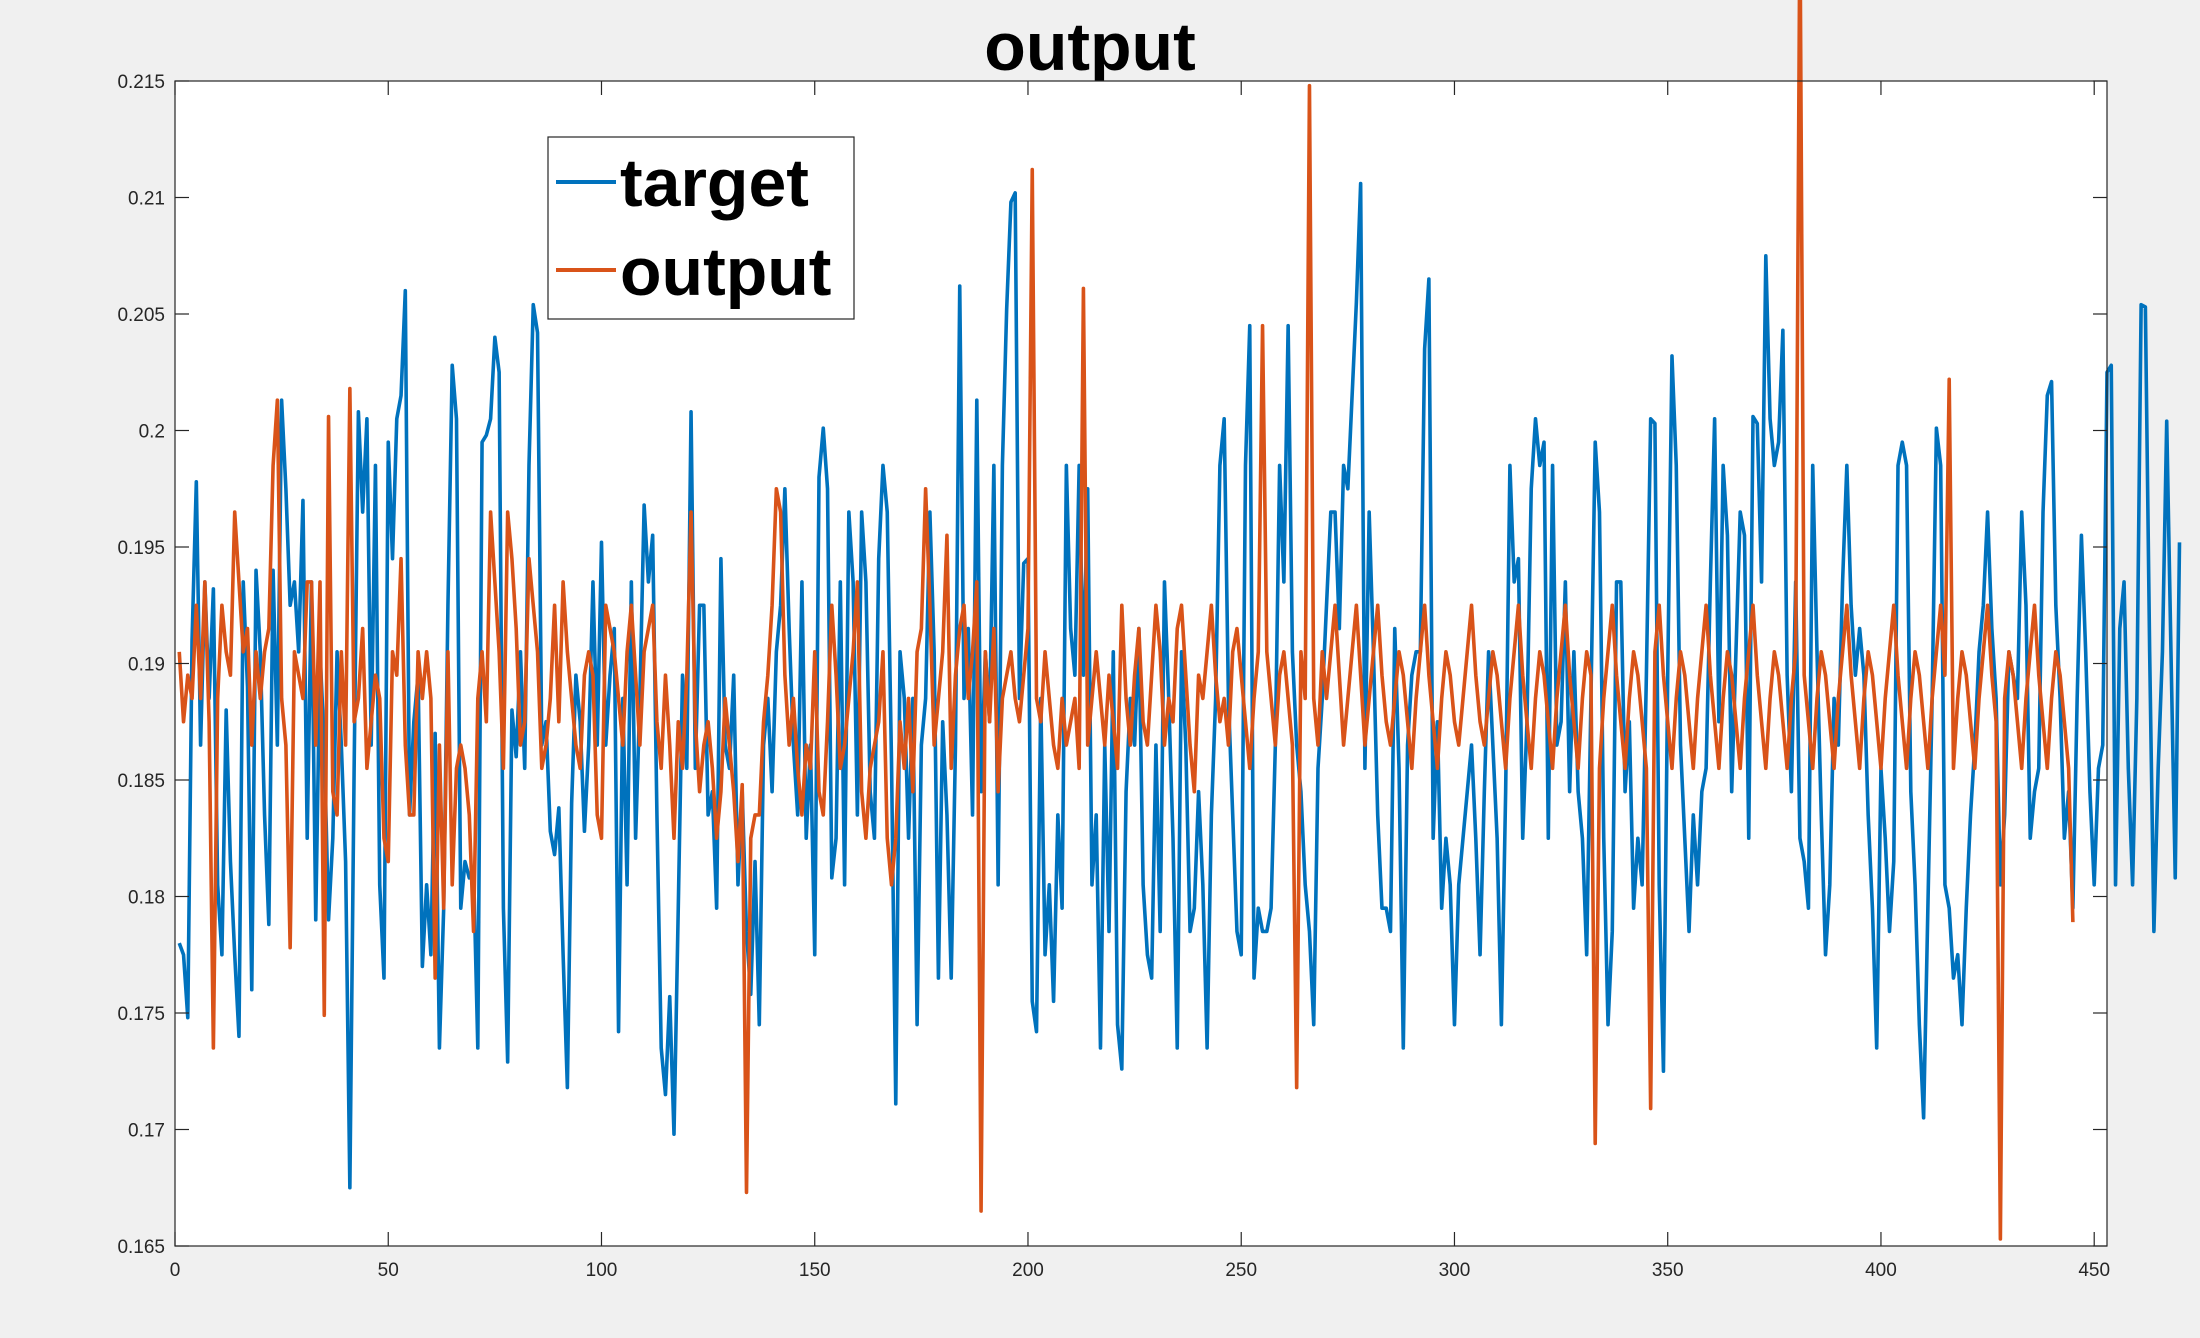  I want to click on y-tick-label: 0.215, so click(141, 82).